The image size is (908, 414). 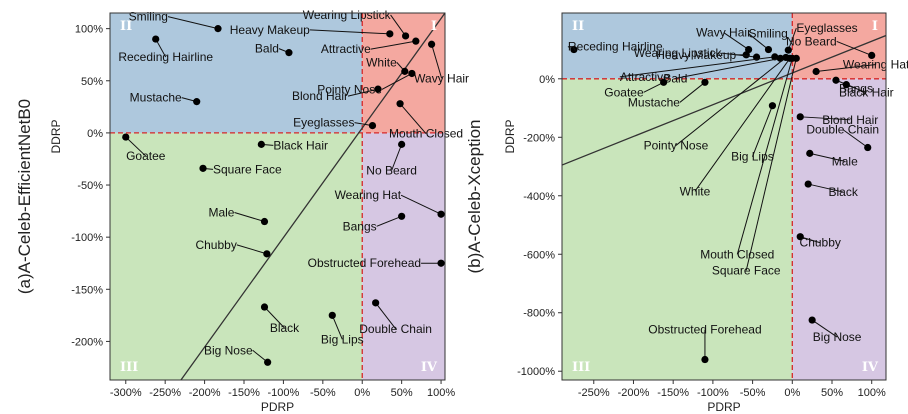 I want to click on leader-line-bangs, so click(x=389, y=221).